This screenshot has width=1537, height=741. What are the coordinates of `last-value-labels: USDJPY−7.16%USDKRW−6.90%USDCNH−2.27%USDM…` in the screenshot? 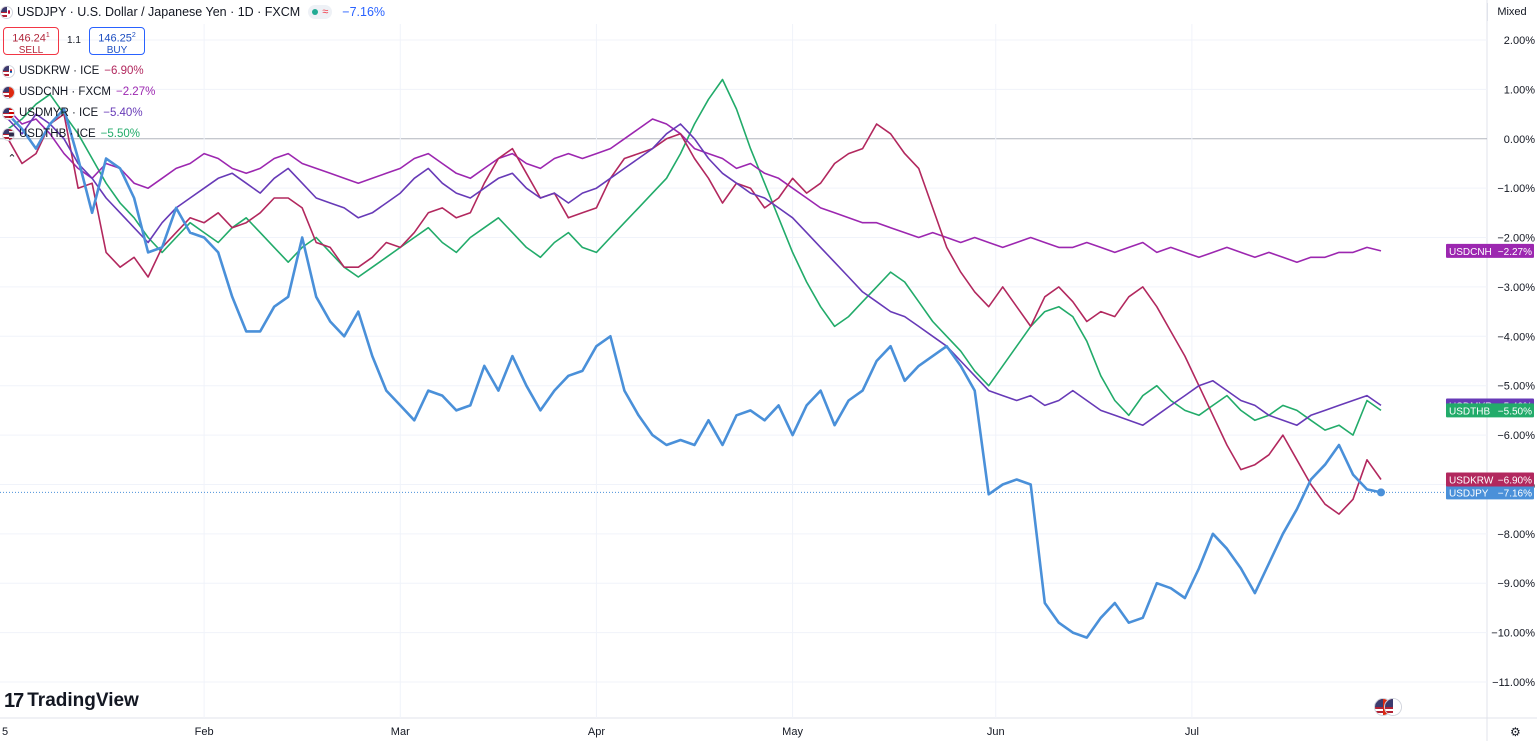 It's located at (1490, 371).